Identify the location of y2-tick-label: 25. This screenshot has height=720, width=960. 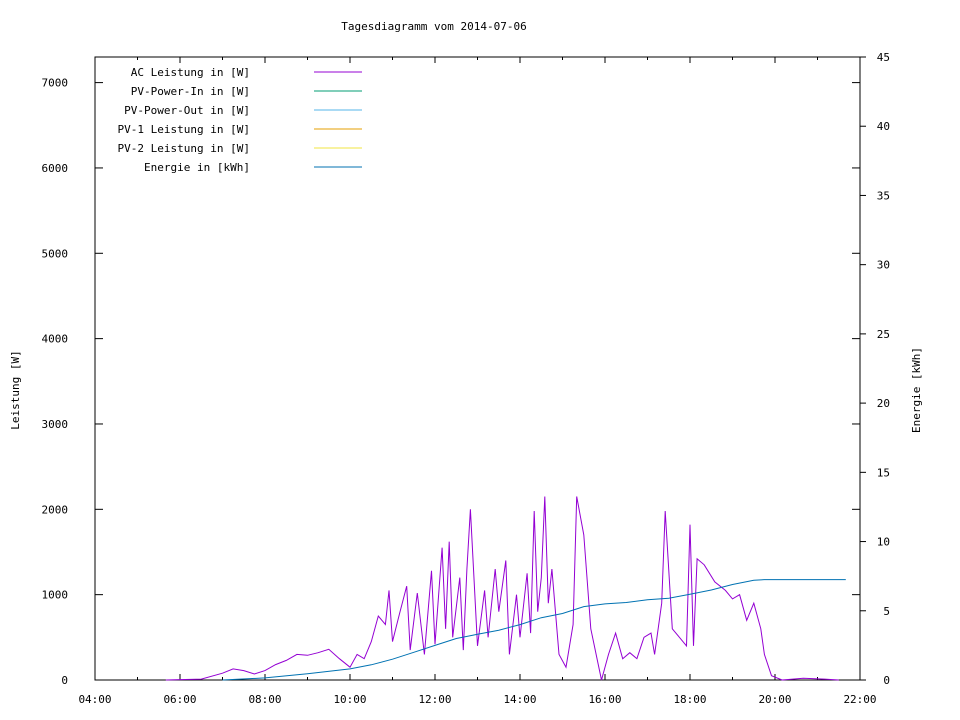
(883, 334).